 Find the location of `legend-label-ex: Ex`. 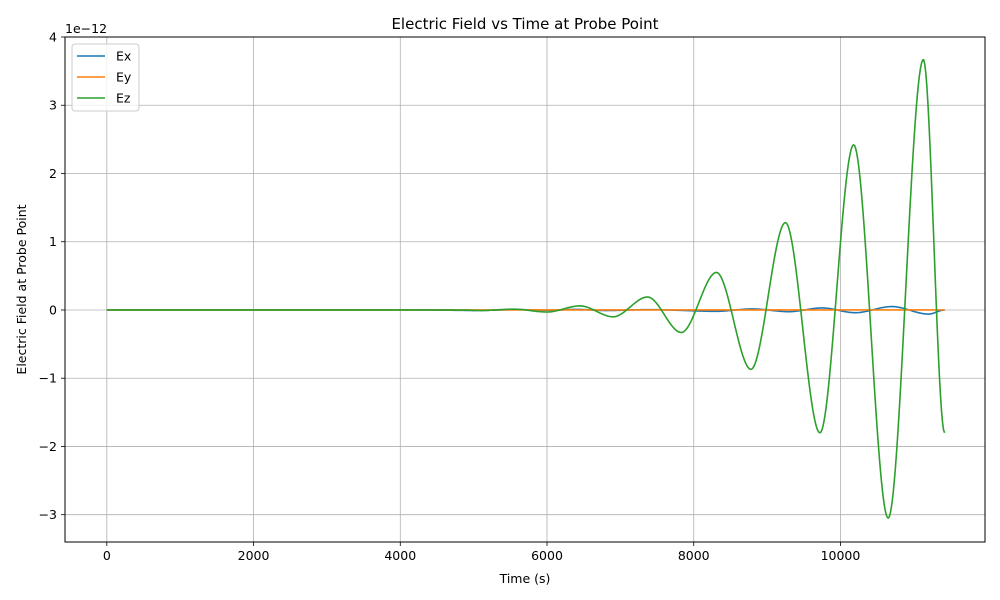

legend-label-ex: Ex is located at coordinates (123, 56).